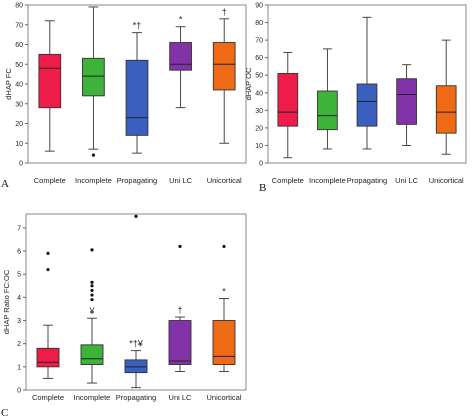 Image resolution: width=474 pixels, height=418 pixels. I want to click on y-tick-label: 3, so click(19, 321).